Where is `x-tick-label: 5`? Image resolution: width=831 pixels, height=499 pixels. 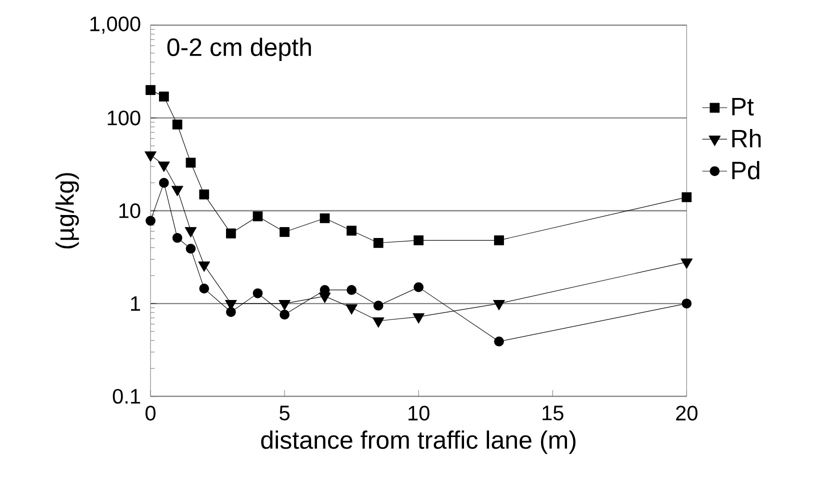
x-tick-label: 5 is located at coordinates (285, 413).